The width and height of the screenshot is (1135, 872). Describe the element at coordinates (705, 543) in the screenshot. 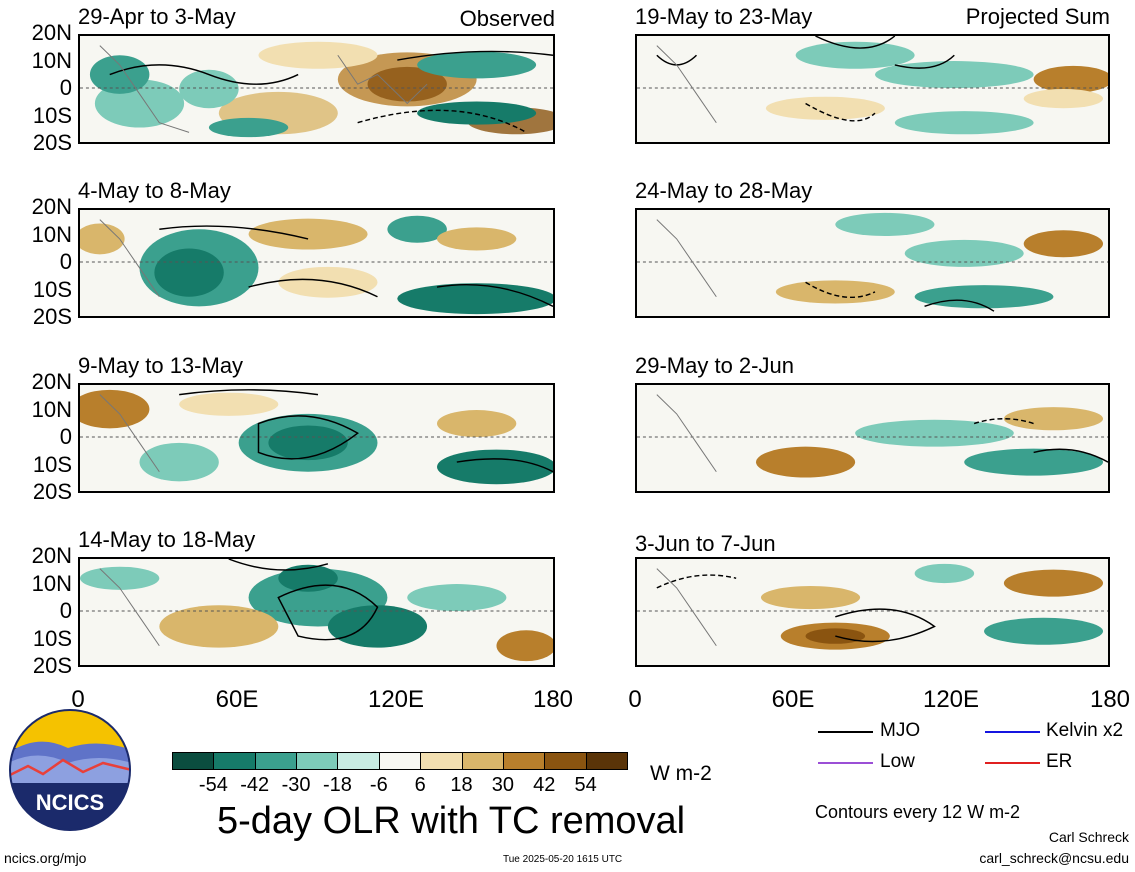

I see `panel-title-proj-4: 3-Jun to 7-Jun` at that location.